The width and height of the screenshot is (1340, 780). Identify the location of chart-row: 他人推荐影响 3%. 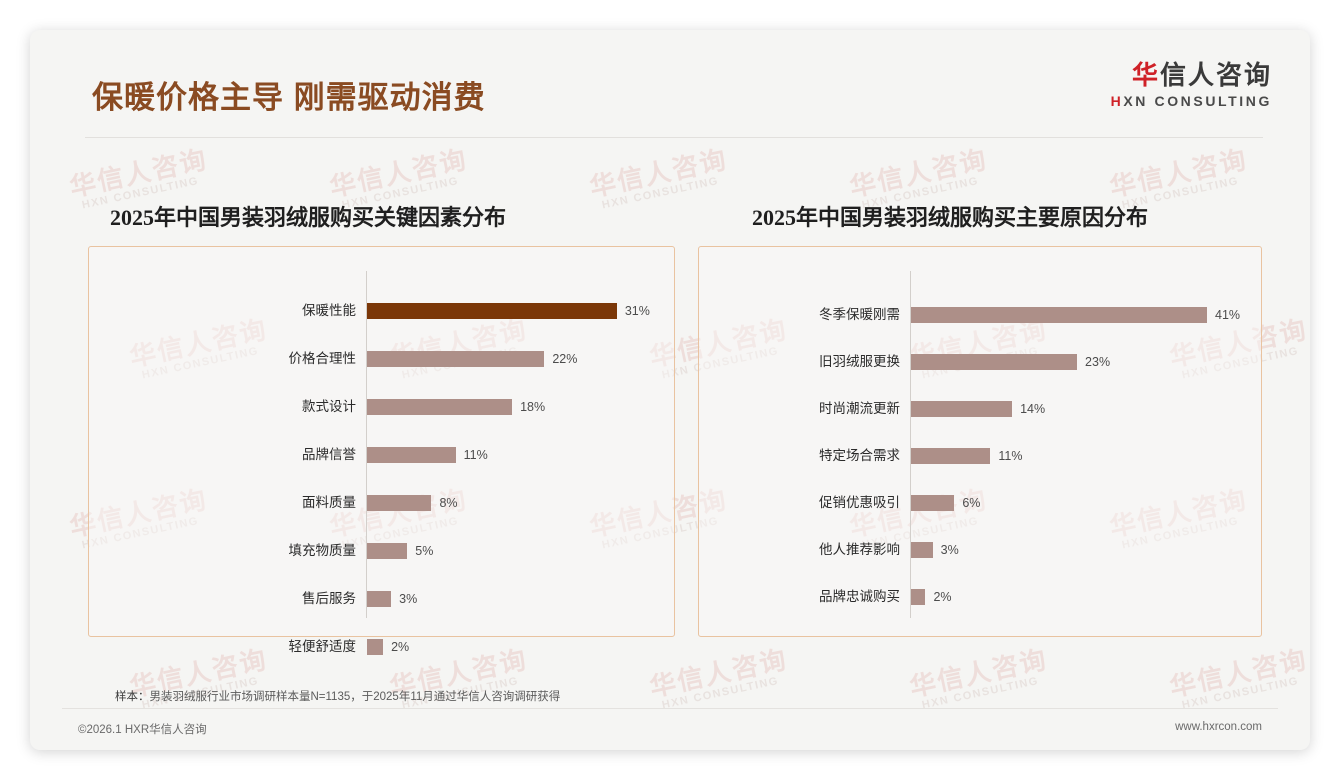
(980, 550).